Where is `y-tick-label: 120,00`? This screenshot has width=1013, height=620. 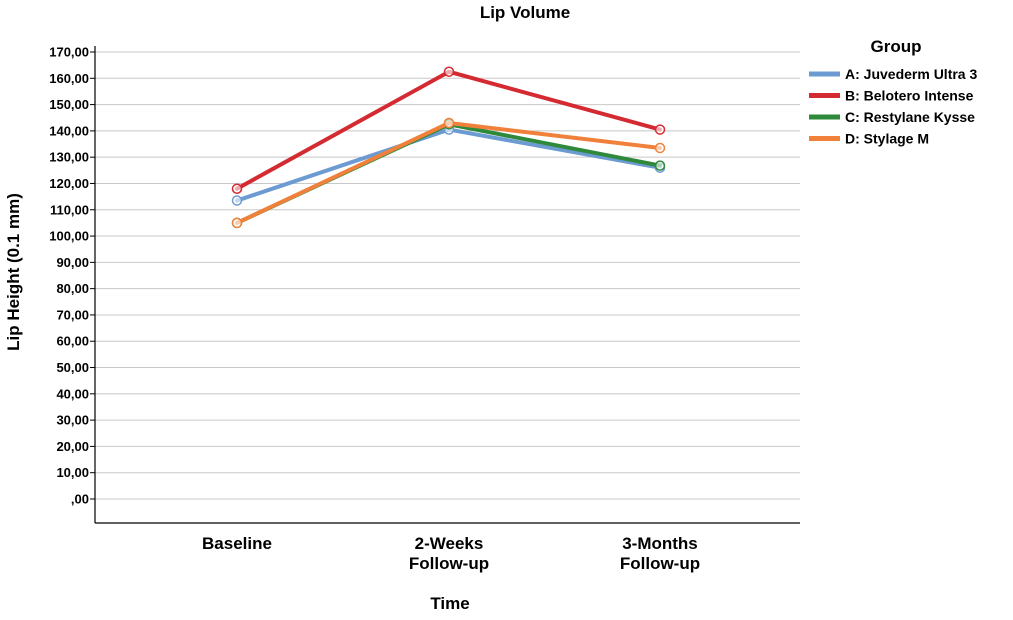
y-tick-label: 120,00 is located at coordinates (69, 183).